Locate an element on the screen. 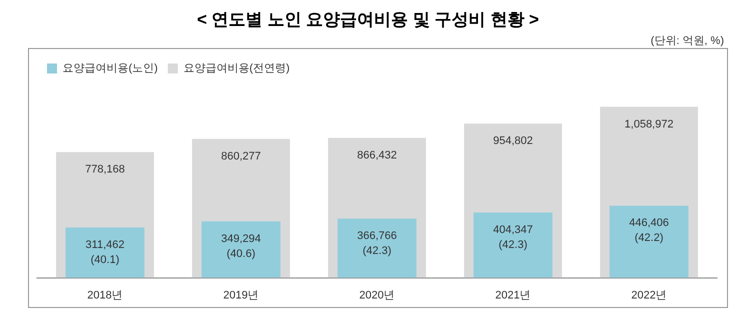 Image resolution: width=737 pixels, height=335 pixels. x-tick-label: 2021년 is located at coordinates (513, 295).